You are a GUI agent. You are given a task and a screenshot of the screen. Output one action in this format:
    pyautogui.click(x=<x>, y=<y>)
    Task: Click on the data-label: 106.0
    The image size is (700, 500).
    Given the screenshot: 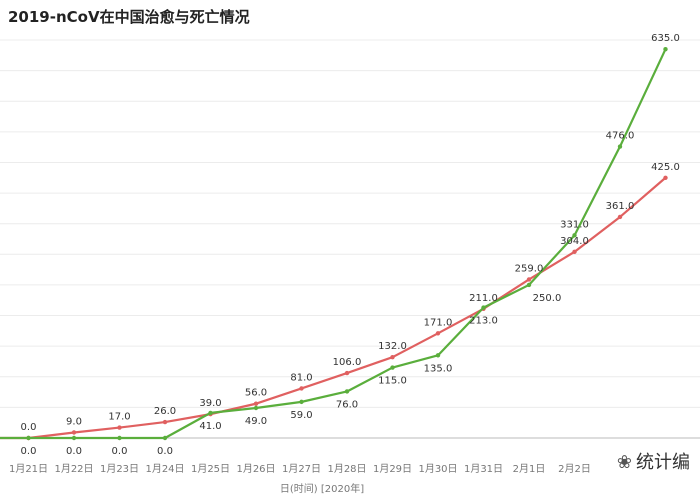 What is the action you would take?
    pyautogui.click(x=347, y=362)
    